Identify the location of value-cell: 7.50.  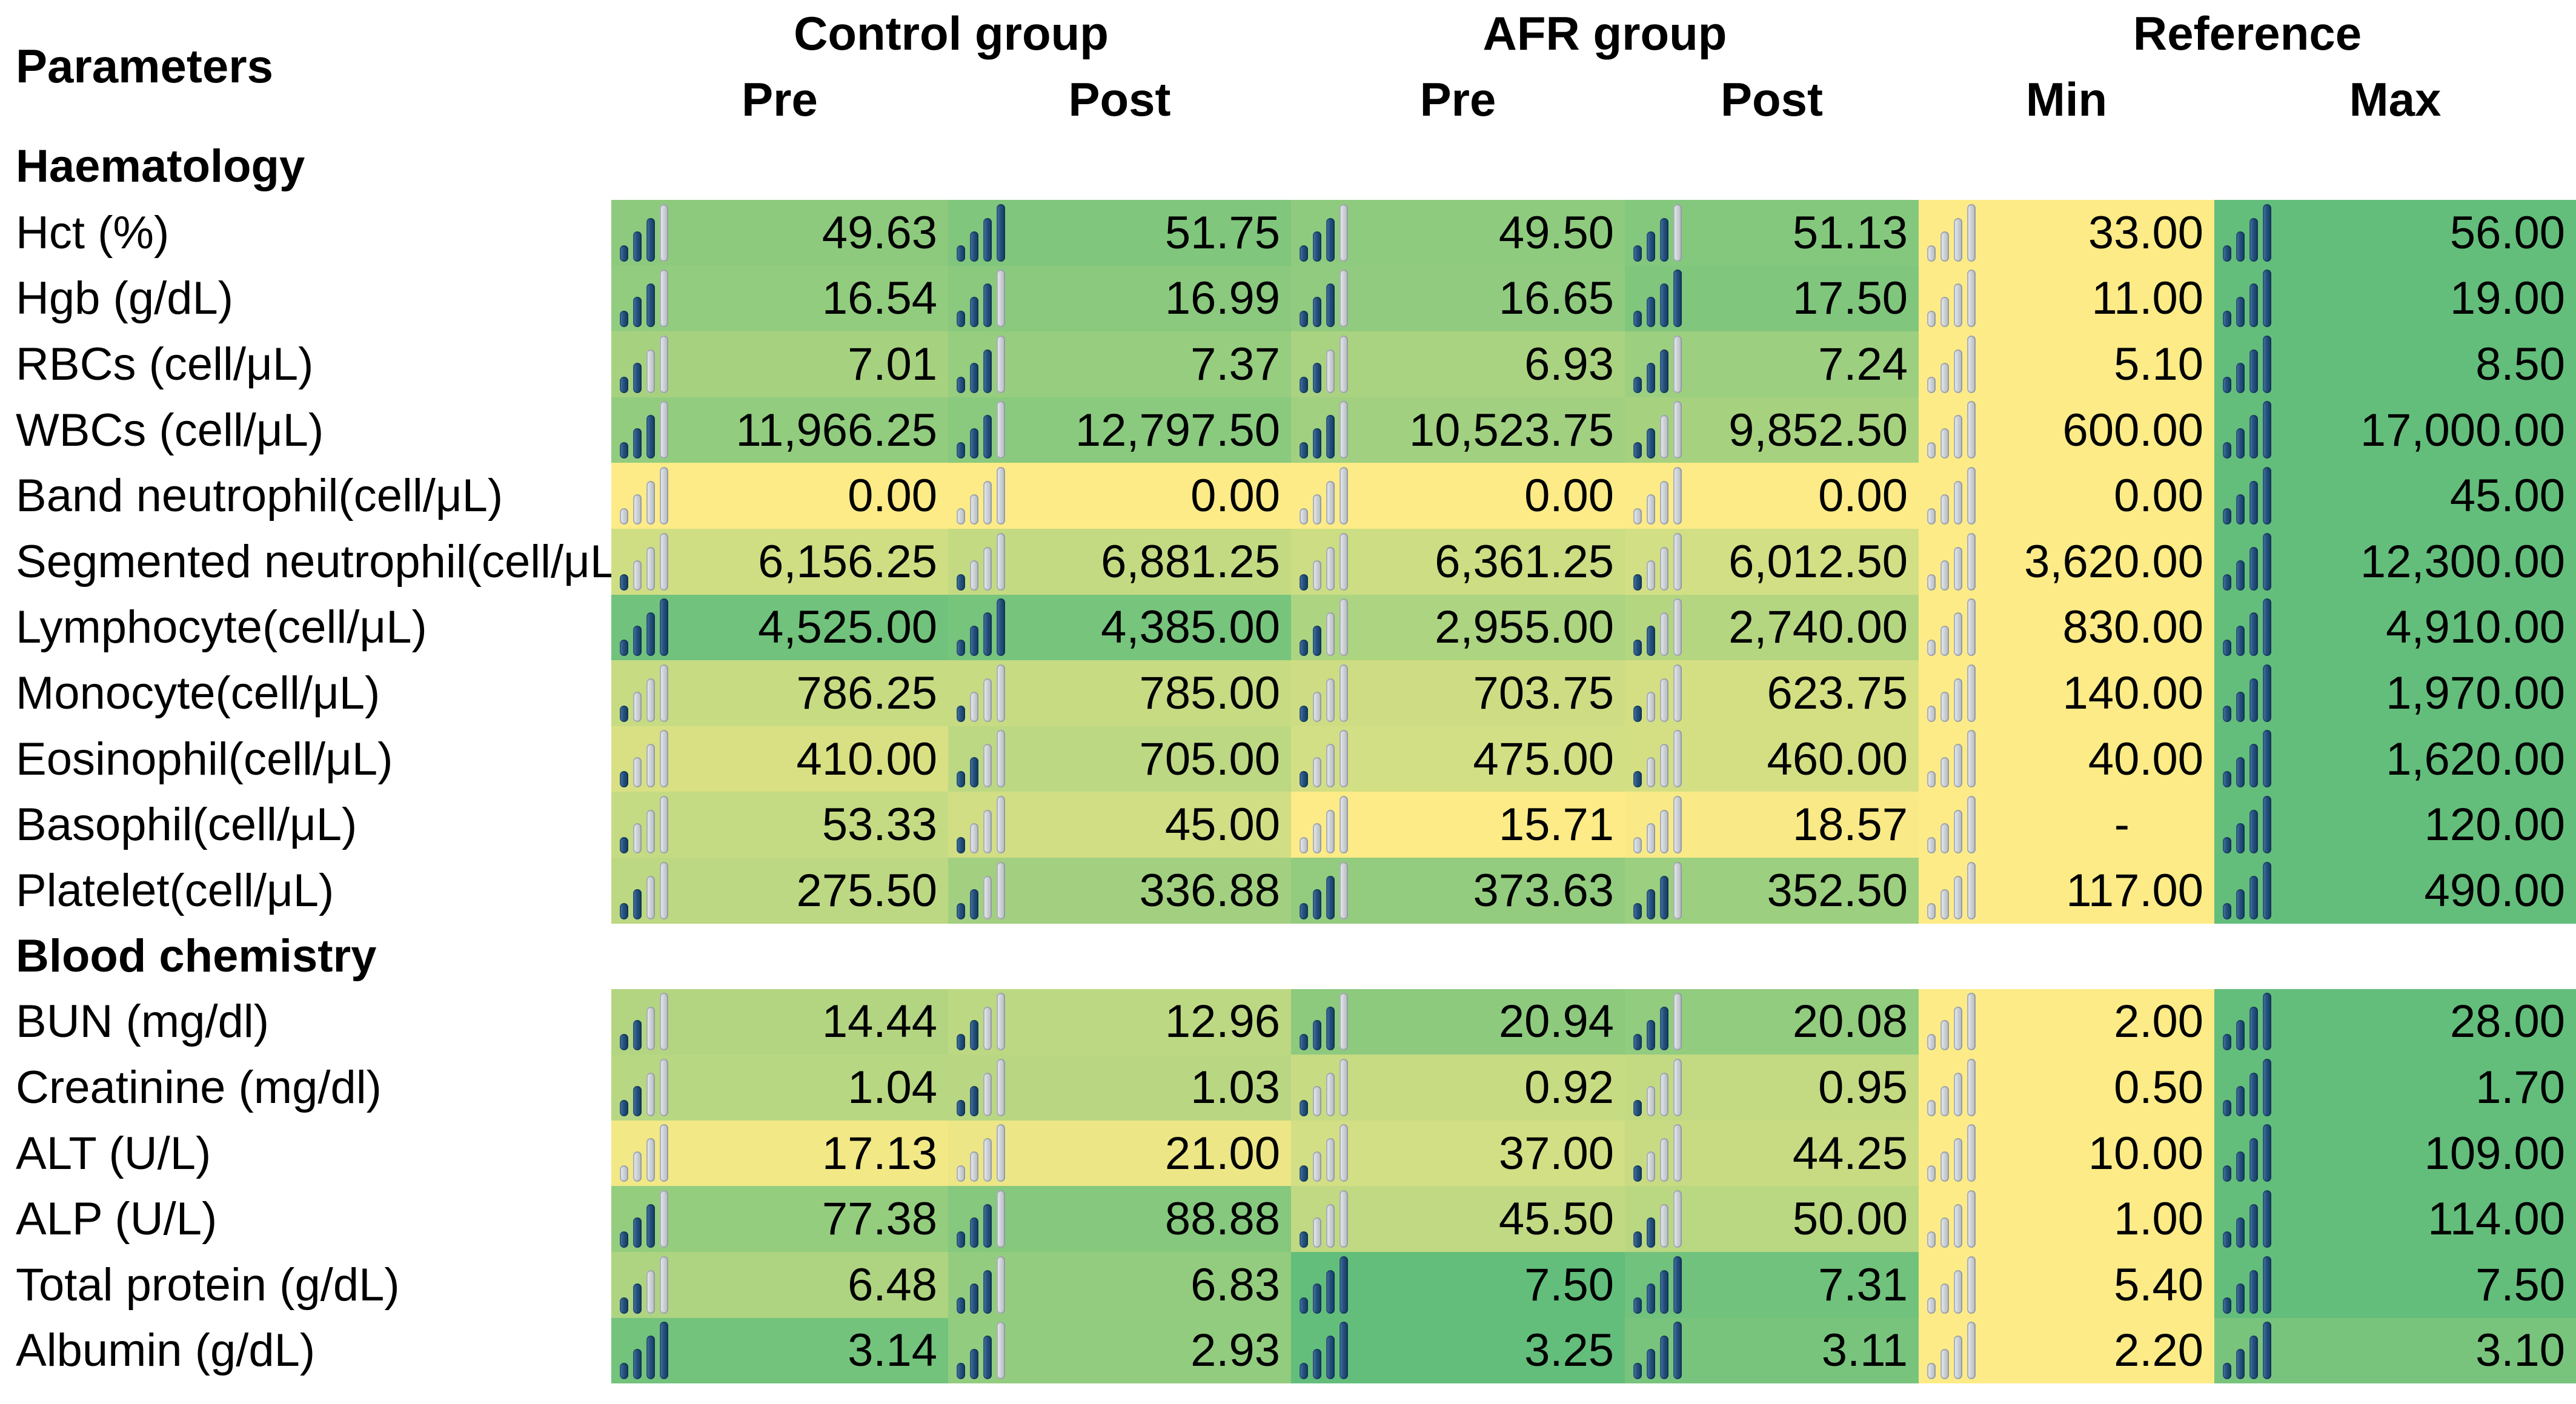
(1458, 1285).